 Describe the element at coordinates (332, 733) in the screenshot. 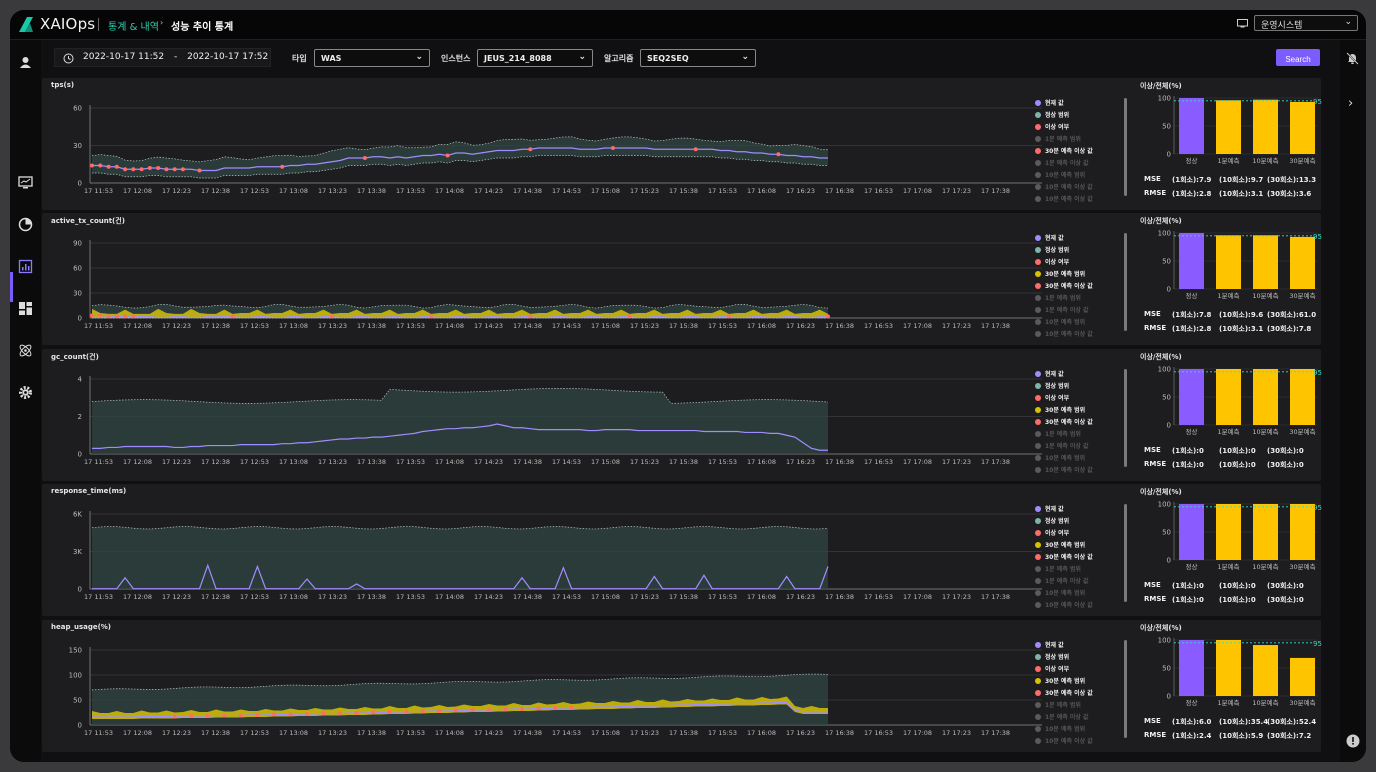

I see `x-tick-label: 17 13:23` at that location.